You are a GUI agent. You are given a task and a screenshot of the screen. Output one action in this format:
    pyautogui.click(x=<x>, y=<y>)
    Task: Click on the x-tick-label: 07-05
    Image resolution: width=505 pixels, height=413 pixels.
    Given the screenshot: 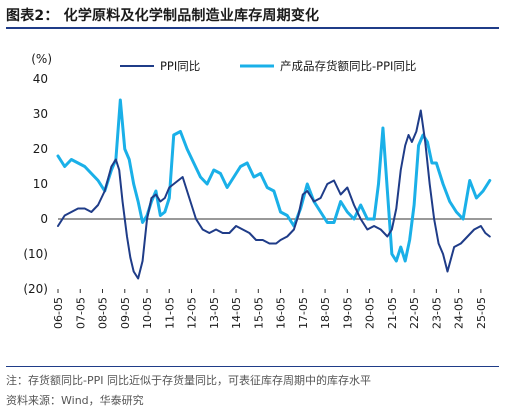 What is the action you would take?
    pyautogui.click(x=80, y=313)
    